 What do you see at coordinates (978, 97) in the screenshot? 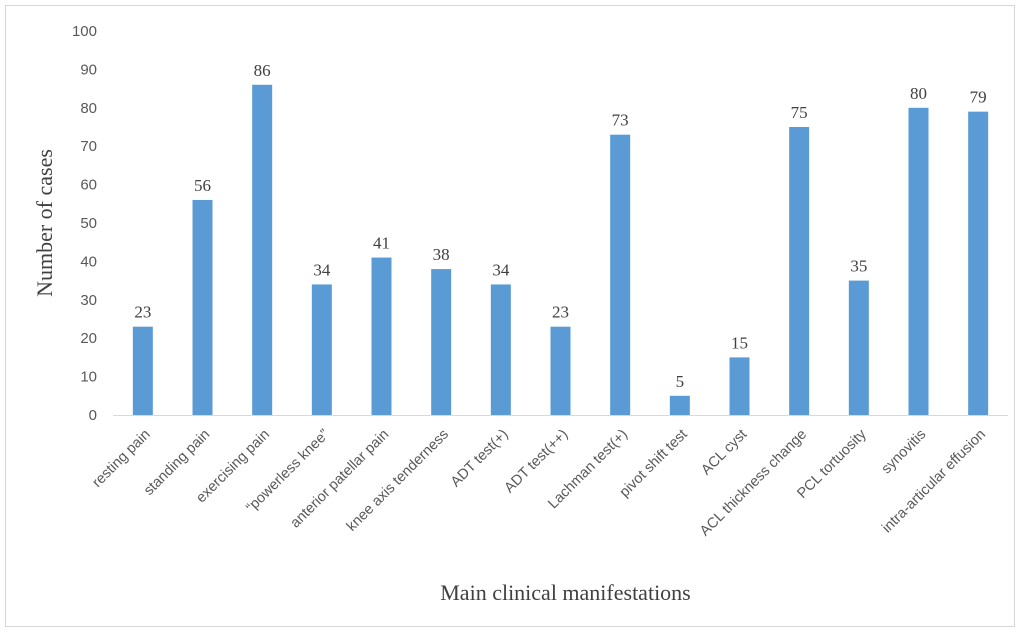
I see `data-label: 79` at bounding box center [978, 97].